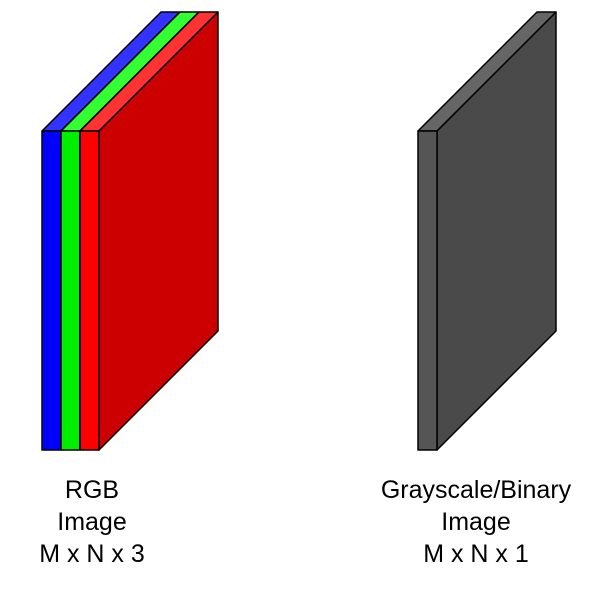  What do you see at coordinates (70, 290) in the screenshot?
I see `rgb-green-layer-front` at bounding box center [70, 290].